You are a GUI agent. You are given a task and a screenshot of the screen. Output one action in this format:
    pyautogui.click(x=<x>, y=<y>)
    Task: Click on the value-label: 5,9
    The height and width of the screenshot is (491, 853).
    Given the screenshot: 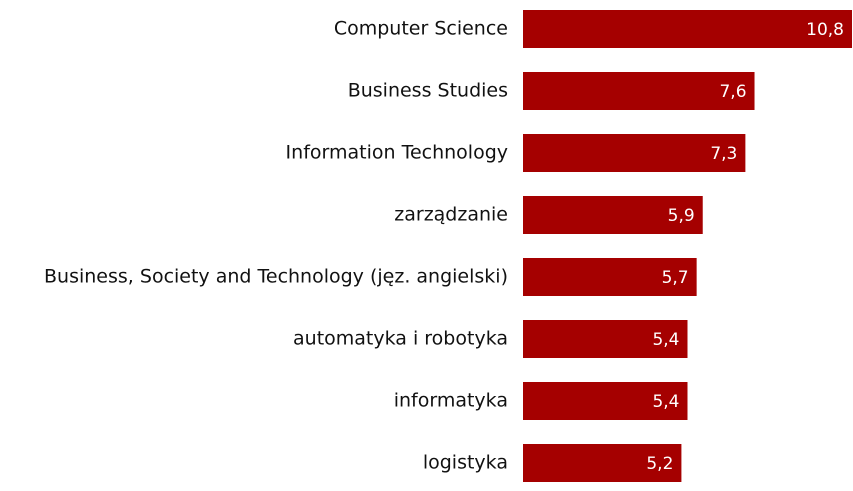 What is the action you would take?
    pyautogui.click(x=681, y=216)
    